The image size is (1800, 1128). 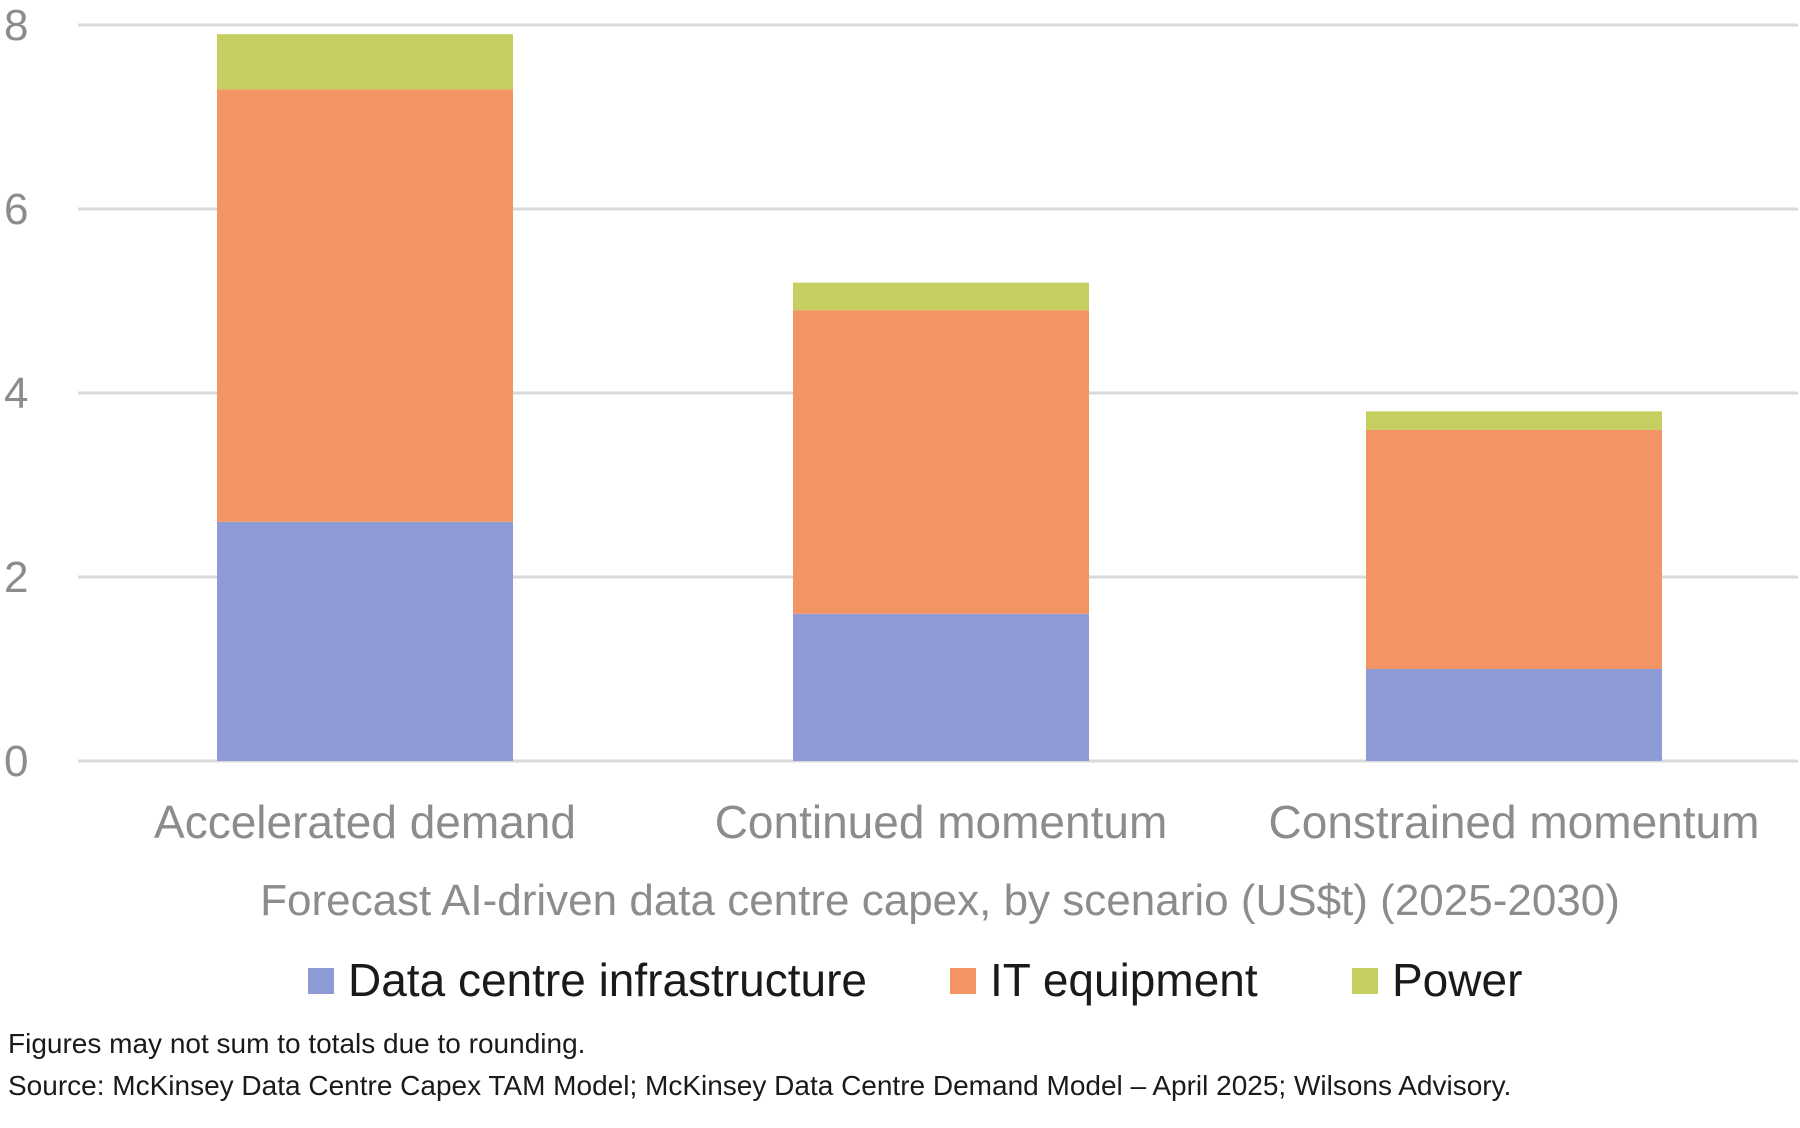 I want to click on y-tick-label: 4, so click(x=16, y=393).